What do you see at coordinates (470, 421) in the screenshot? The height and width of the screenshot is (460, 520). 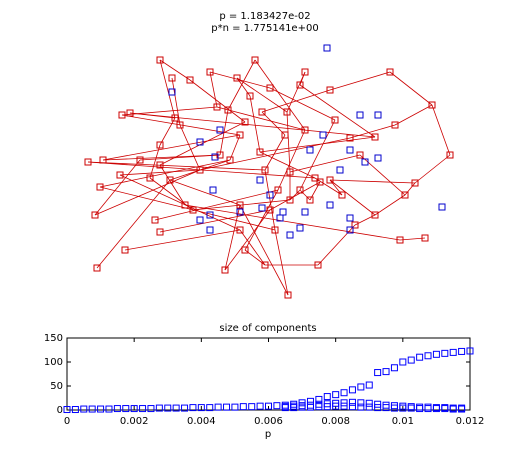 I see `x-tick-label: 0.012` at bounding box center [470, 421].